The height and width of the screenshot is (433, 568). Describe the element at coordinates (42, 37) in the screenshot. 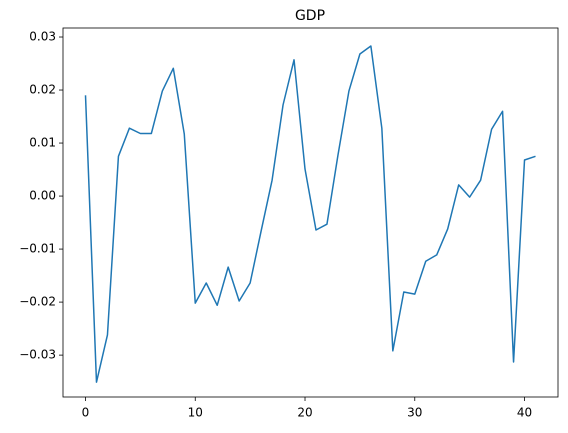

I see `y-tick-label: 0.03` at that location.